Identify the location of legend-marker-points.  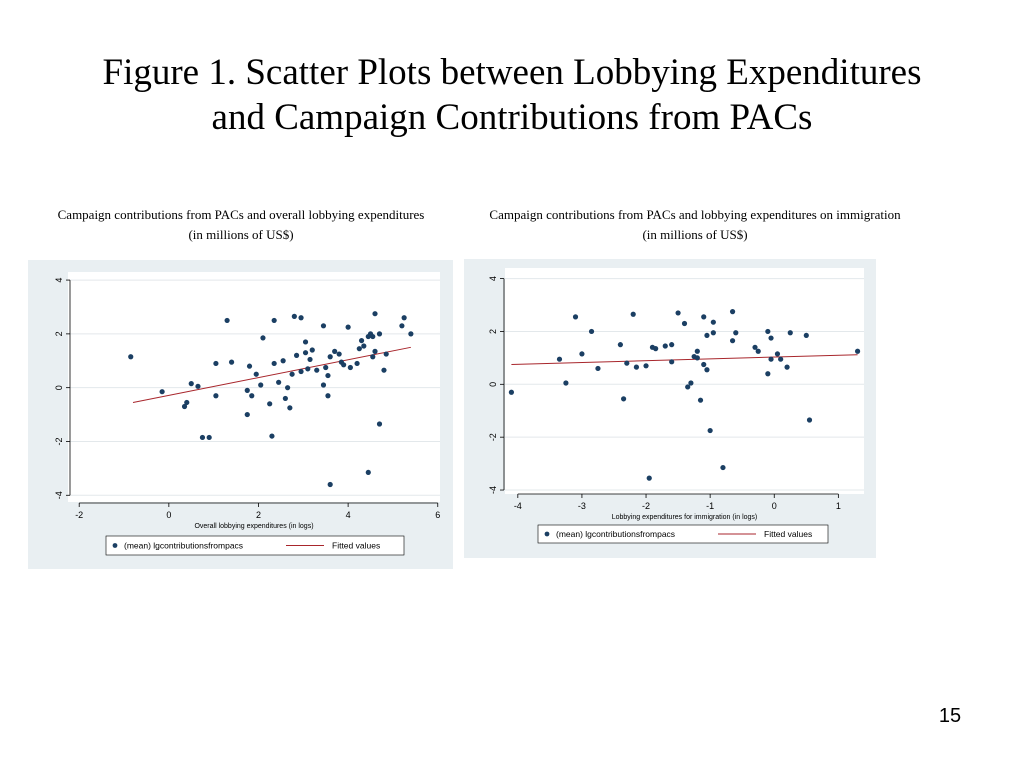
(547, 534).